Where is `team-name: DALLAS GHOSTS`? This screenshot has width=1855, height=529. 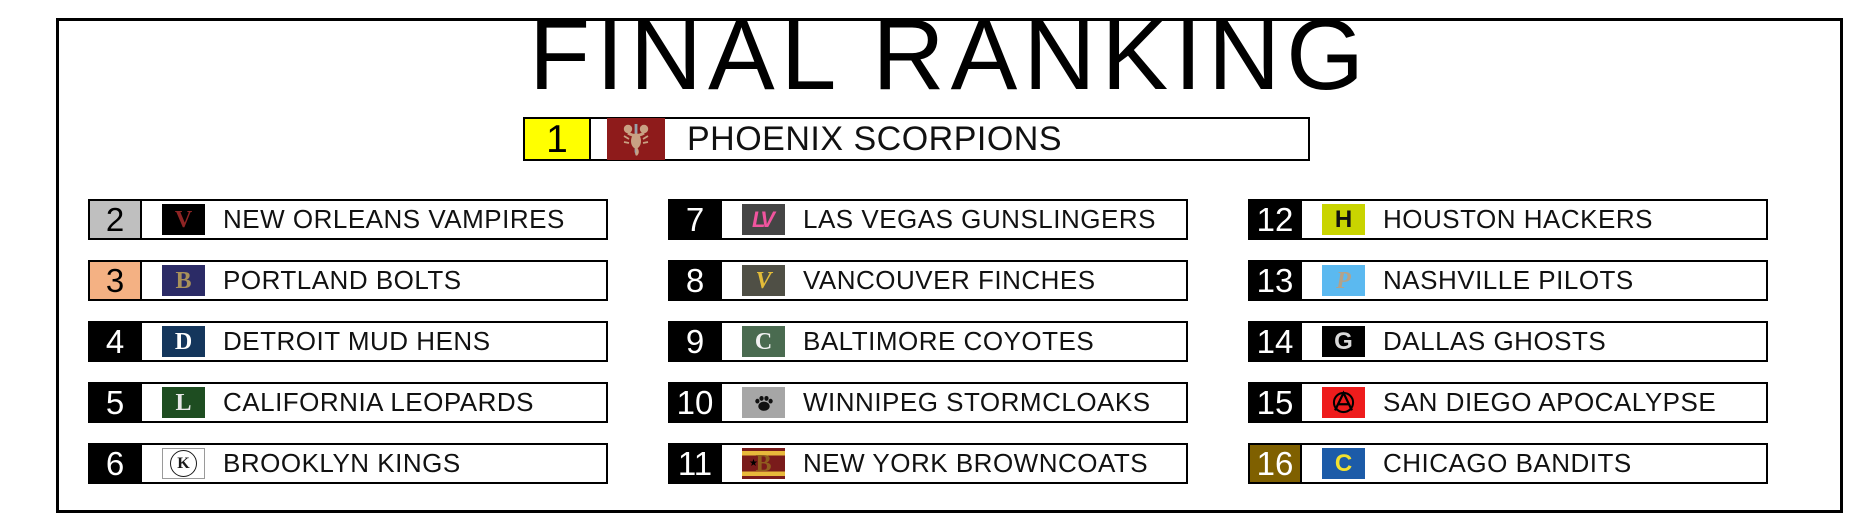
team-name: DALLAS GHOSTS is located at coordinates (1495, 341).